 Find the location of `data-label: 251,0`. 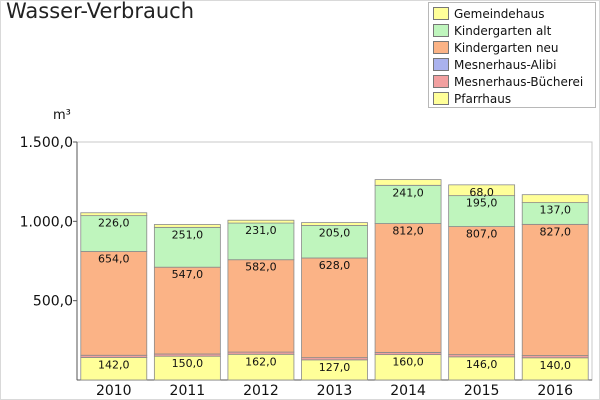

data-label: 251,0 is located at coordinates (188, 234).